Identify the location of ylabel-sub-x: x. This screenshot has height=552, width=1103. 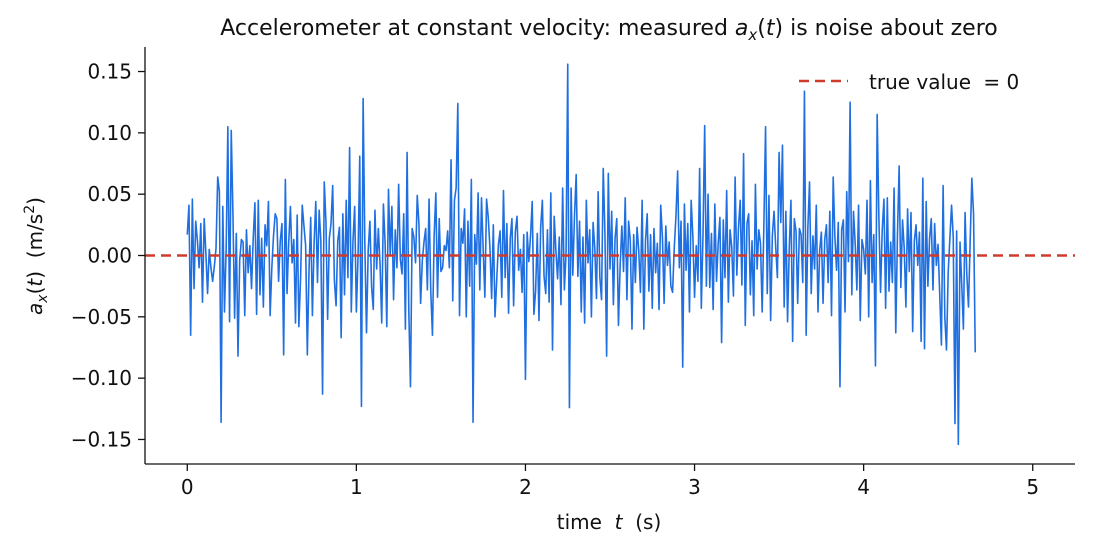
(43, 299).